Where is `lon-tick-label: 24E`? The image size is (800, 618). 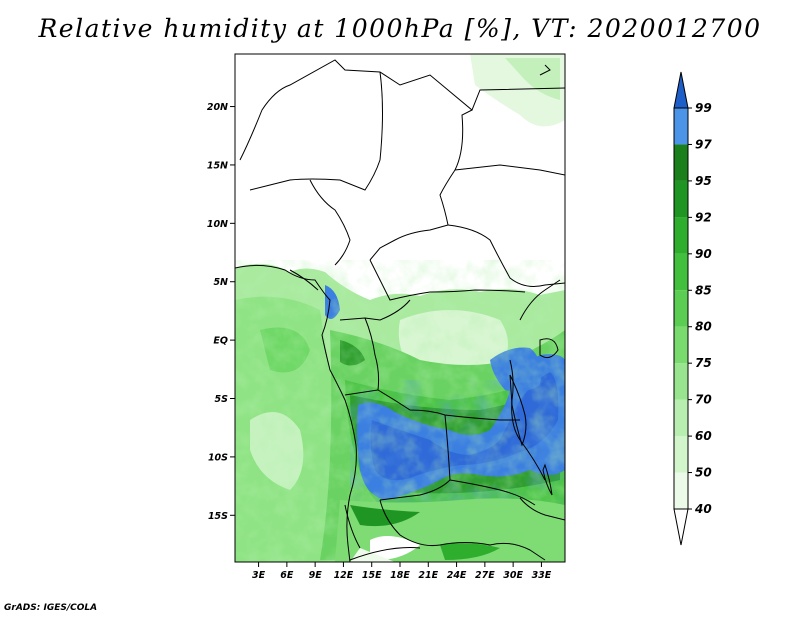 lon-tick-label: 24E is located at coordinates (457, 575).